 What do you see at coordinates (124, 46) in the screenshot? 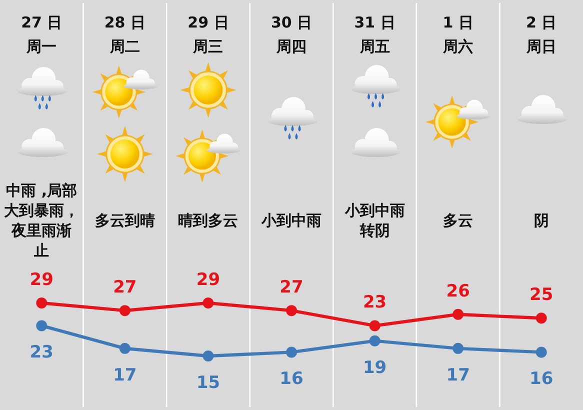
I see `text: 周二` at bounding box center [124, 46].